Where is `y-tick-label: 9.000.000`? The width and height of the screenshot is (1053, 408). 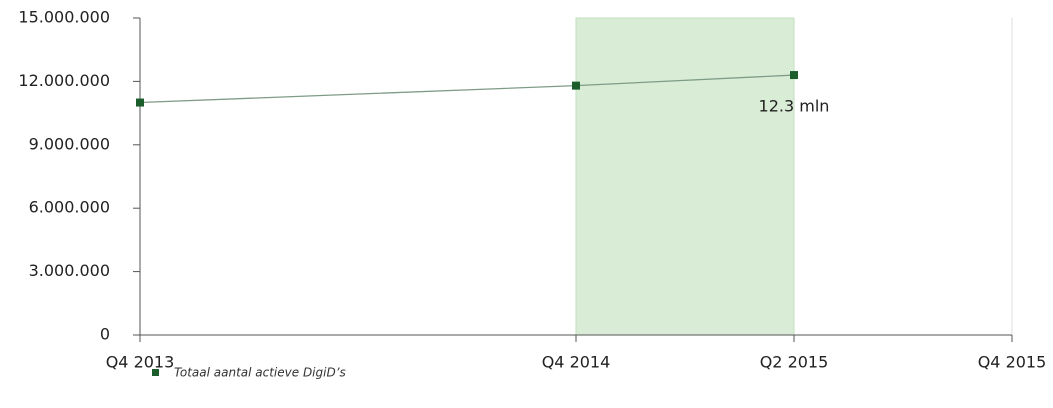 y-tick-label: 9.000.000 is located at coordinates (69, 143).